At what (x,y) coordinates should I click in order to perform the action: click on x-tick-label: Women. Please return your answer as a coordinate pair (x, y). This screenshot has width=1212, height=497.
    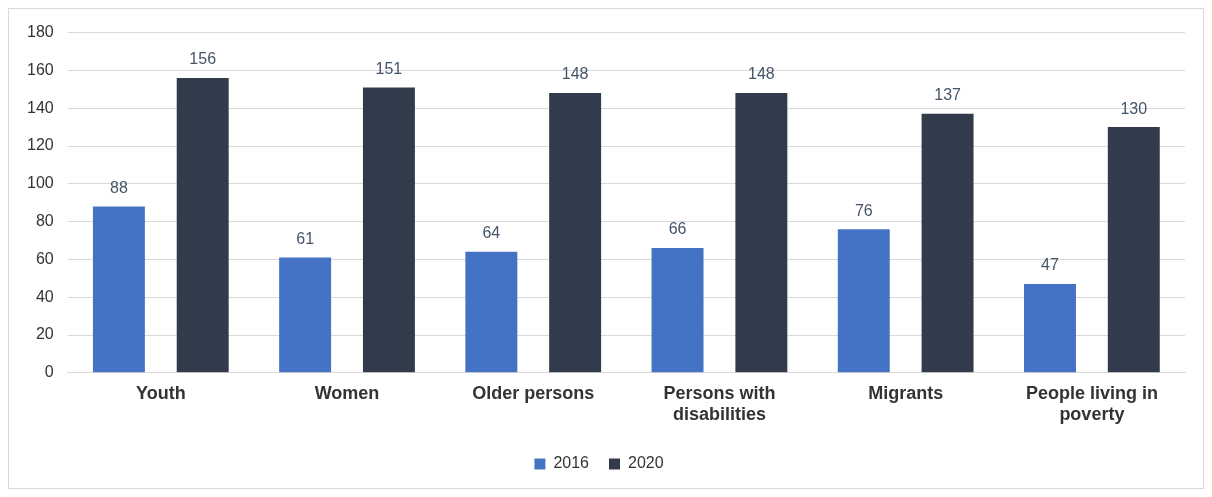
    Looking at the image, I should click on (347, 392).